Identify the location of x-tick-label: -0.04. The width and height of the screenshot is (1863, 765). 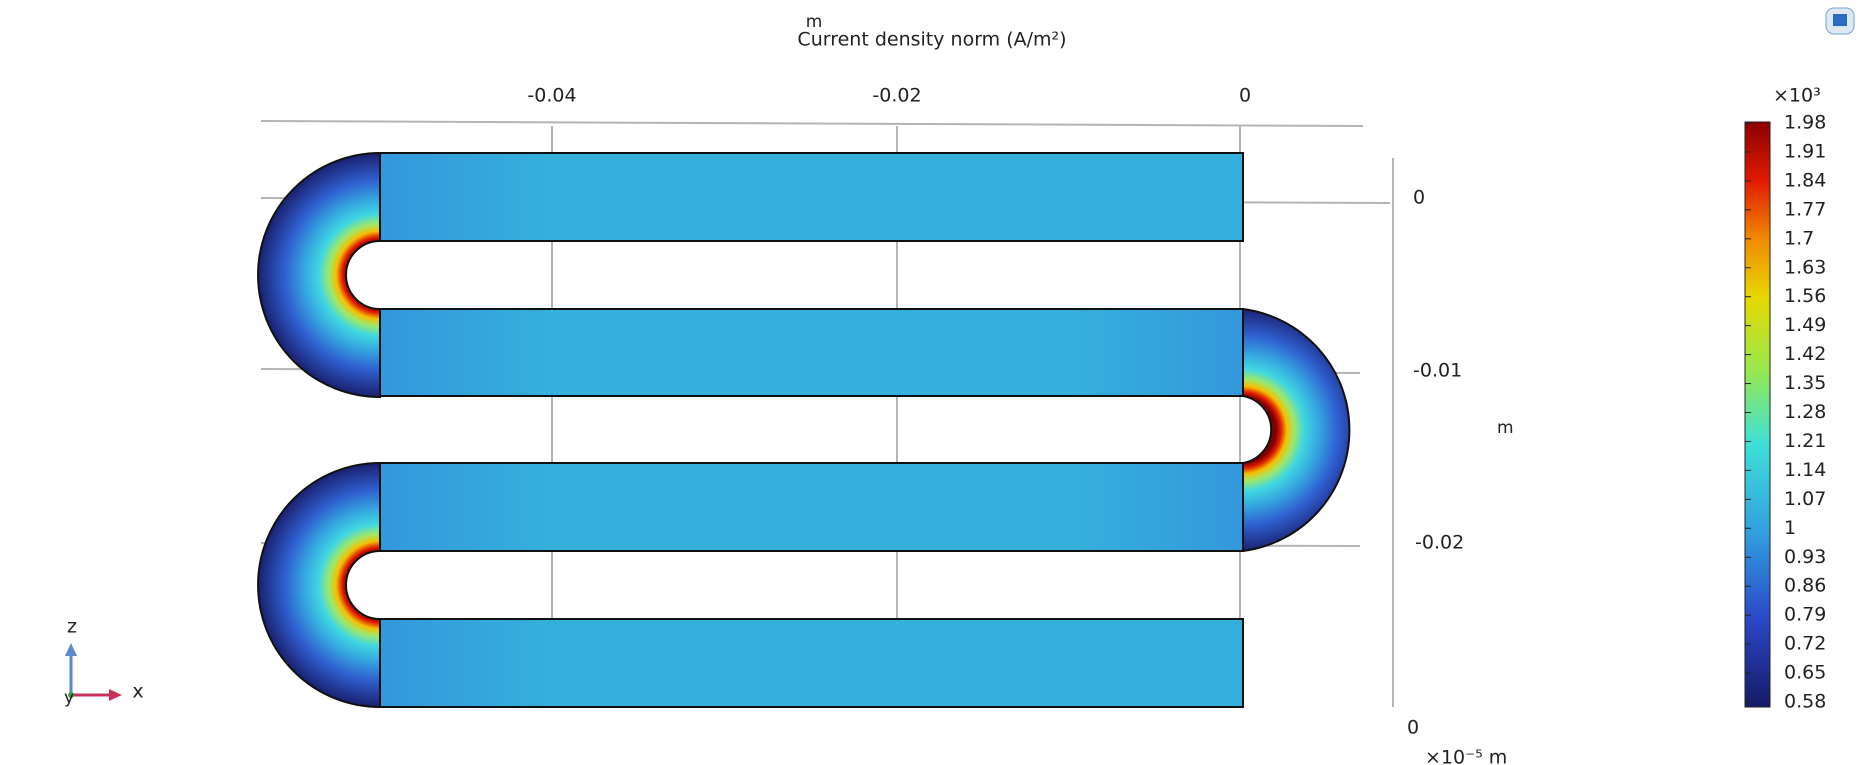
(551, 96).